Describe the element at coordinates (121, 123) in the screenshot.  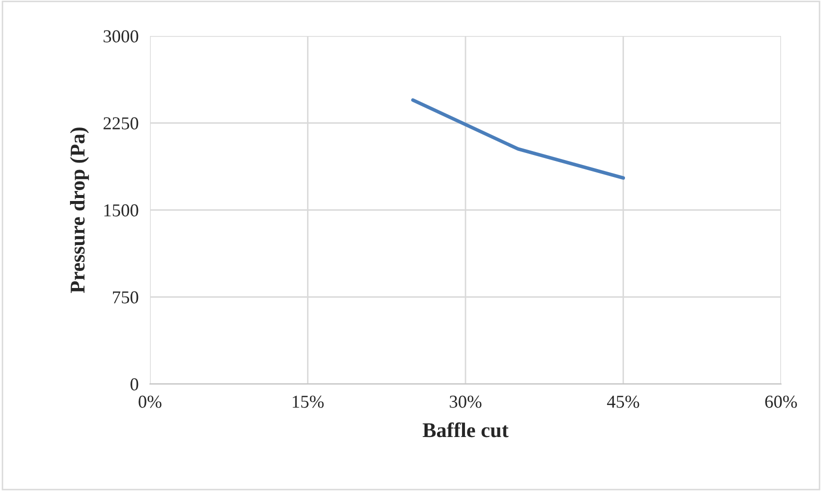
I see `y-tick-label: 2250` at that location.